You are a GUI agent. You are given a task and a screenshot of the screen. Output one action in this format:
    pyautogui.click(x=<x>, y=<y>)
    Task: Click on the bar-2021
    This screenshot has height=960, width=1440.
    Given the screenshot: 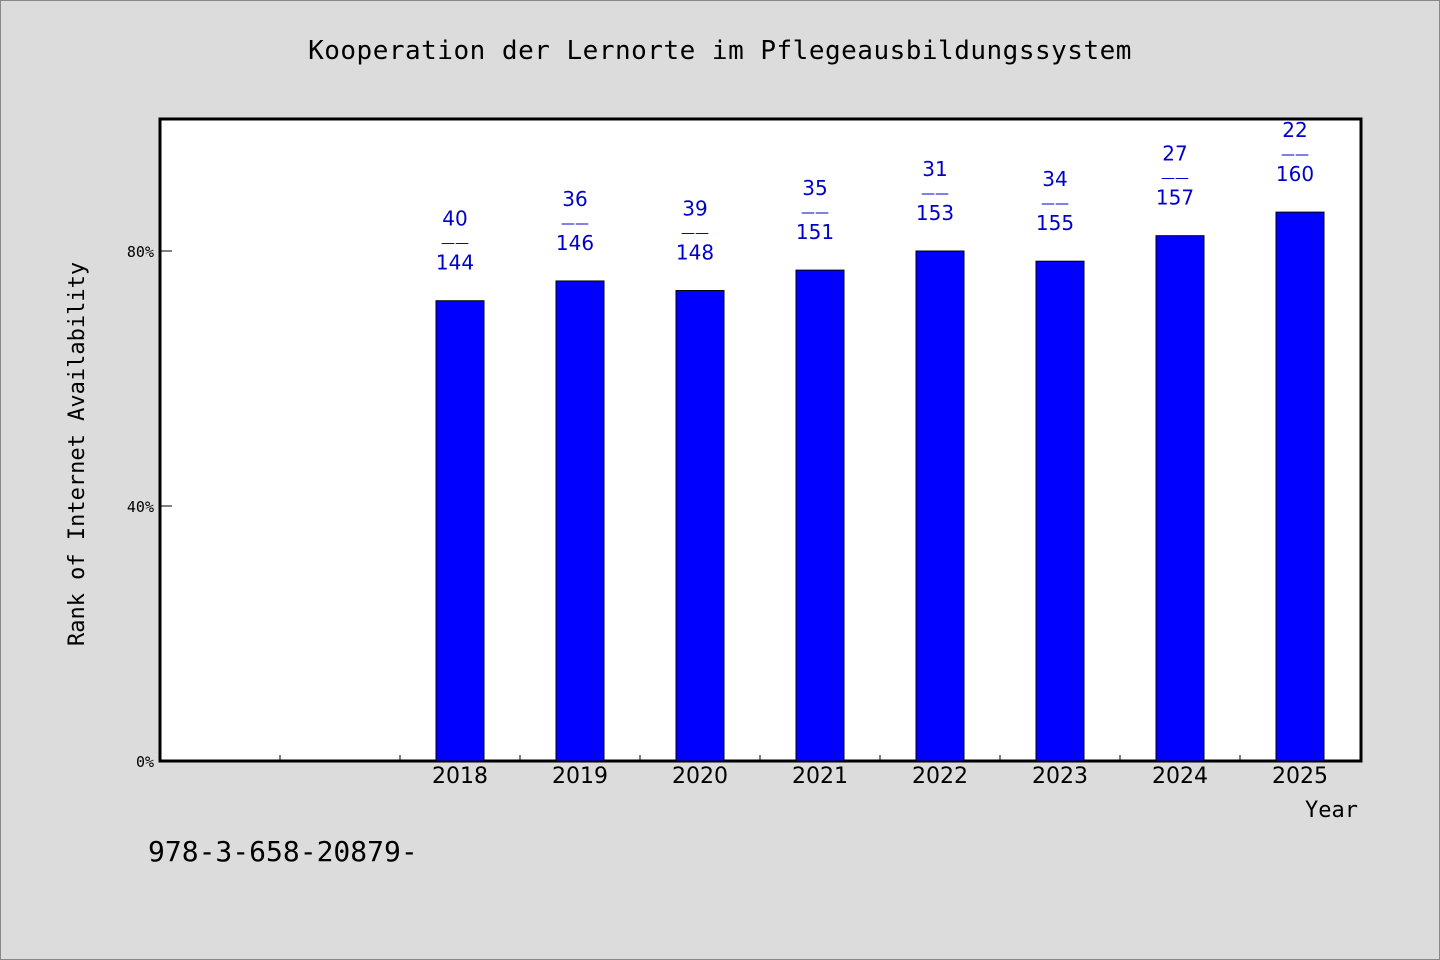 What is the action you would take?
    pyautogui.click(x=820, y=515)
    